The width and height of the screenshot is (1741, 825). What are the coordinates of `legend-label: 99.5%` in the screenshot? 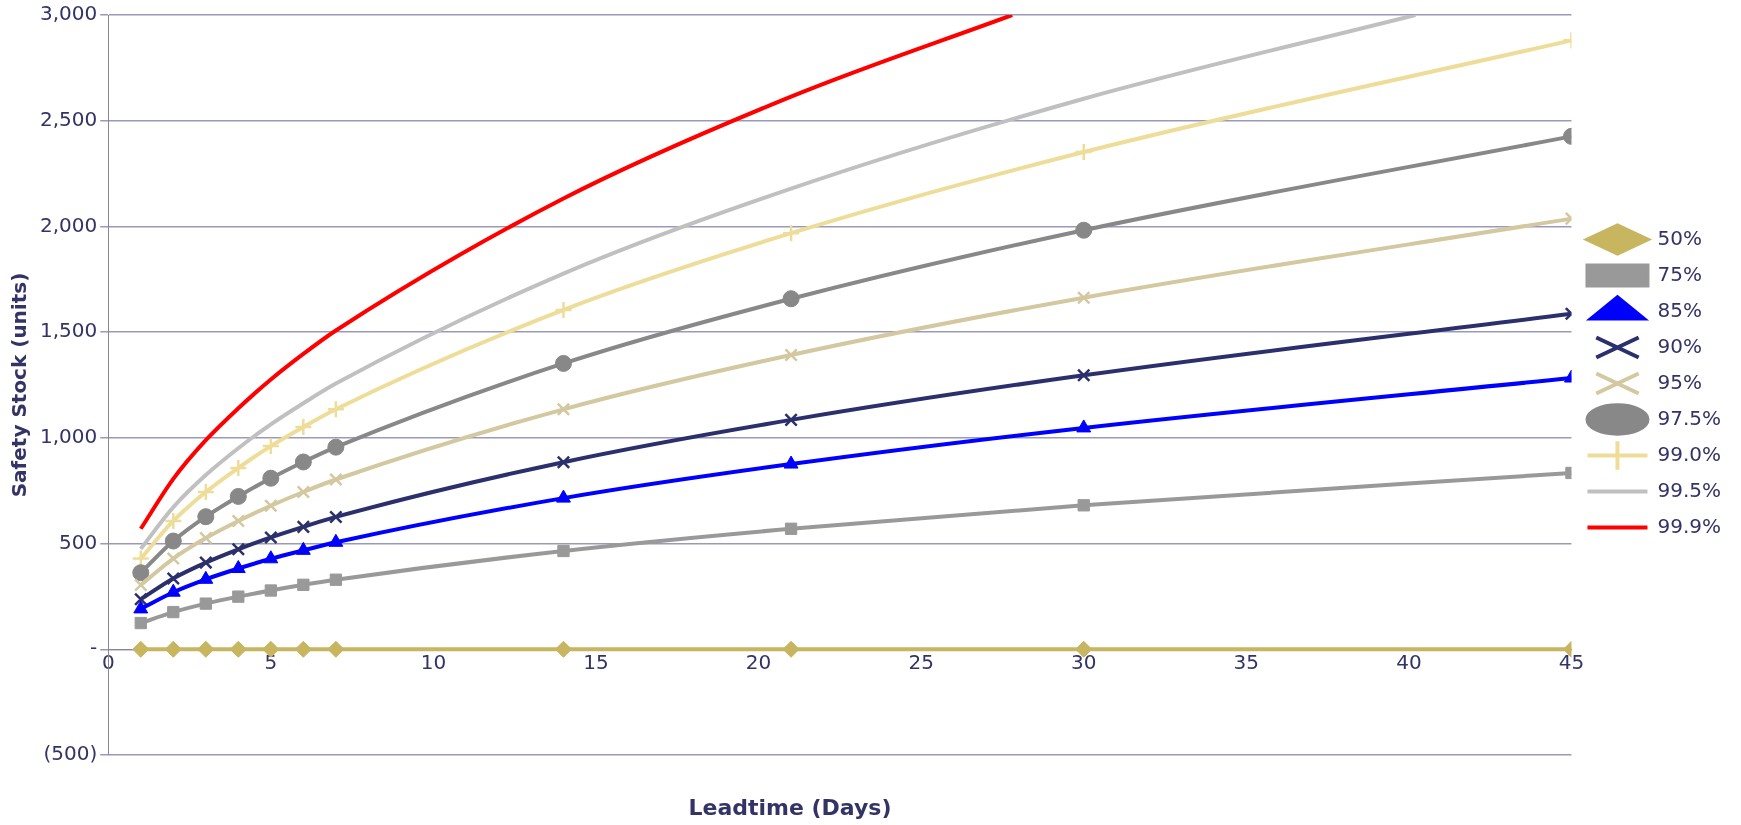 It's located at (1689, 489).